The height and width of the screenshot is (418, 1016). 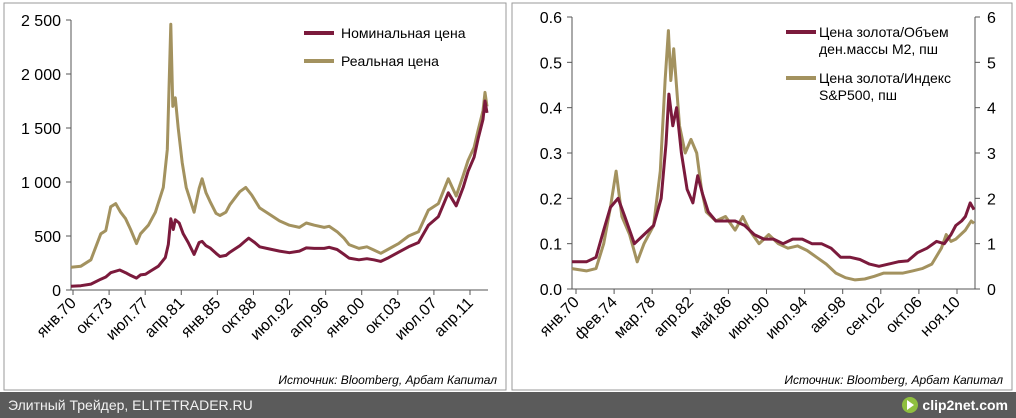 What do you see at coordinates (635, 318) in the screenshot?
I see `x-tick-label: мар.78` at bounding box center [635, 318].